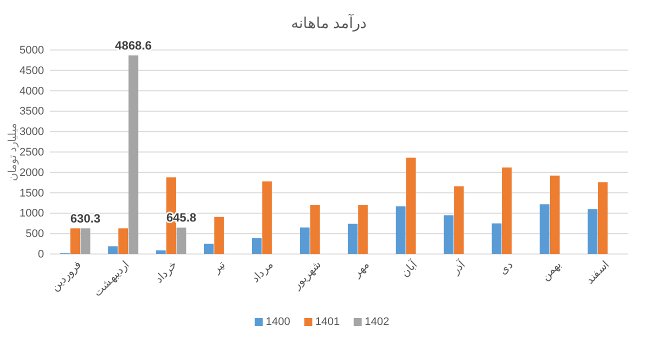  What do you see at coordinates (329, 23) in the screenshot?
I see `chart-title: درآمد ماهانه` at bounding box center [329, 23].